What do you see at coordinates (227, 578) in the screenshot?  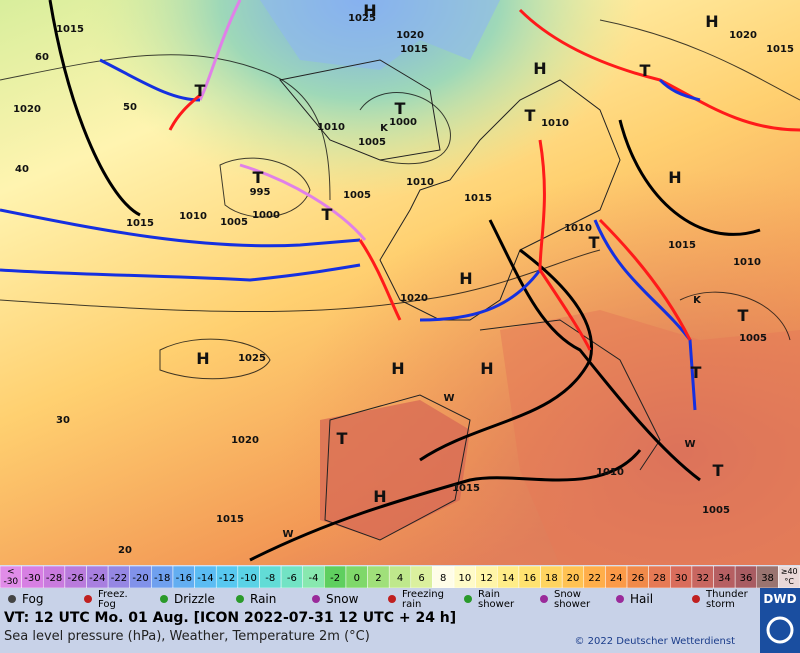 I see `scale-label: -12` at bounding box center [227, 578].